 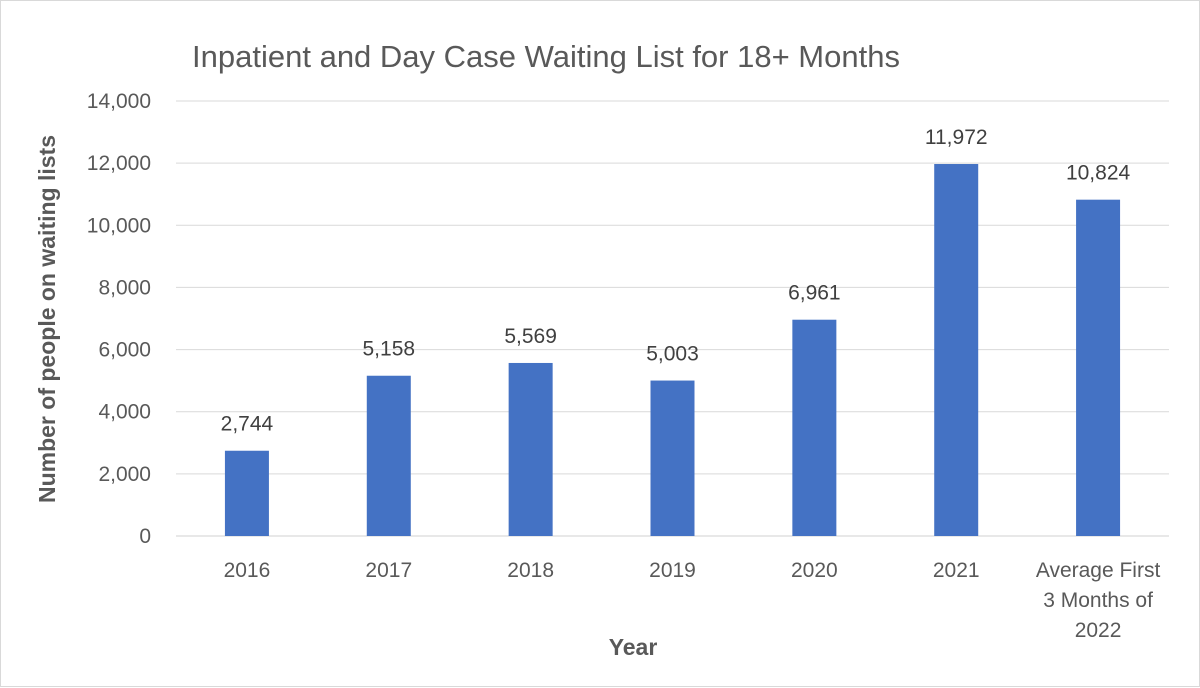 I want to click on data-label: 6,961, so click(x=814, y=293).